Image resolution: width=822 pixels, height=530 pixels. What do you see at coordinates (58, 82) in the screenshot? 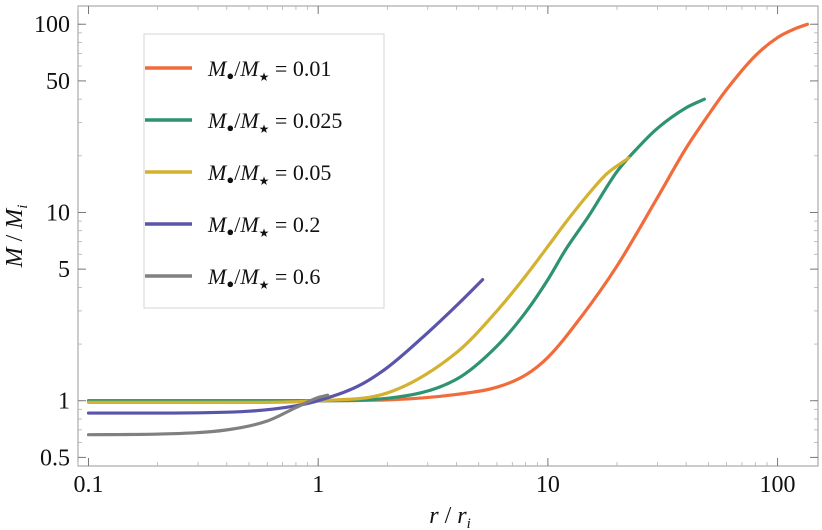
I see `y-tick-label: 50` at bounding box center [58, 82].